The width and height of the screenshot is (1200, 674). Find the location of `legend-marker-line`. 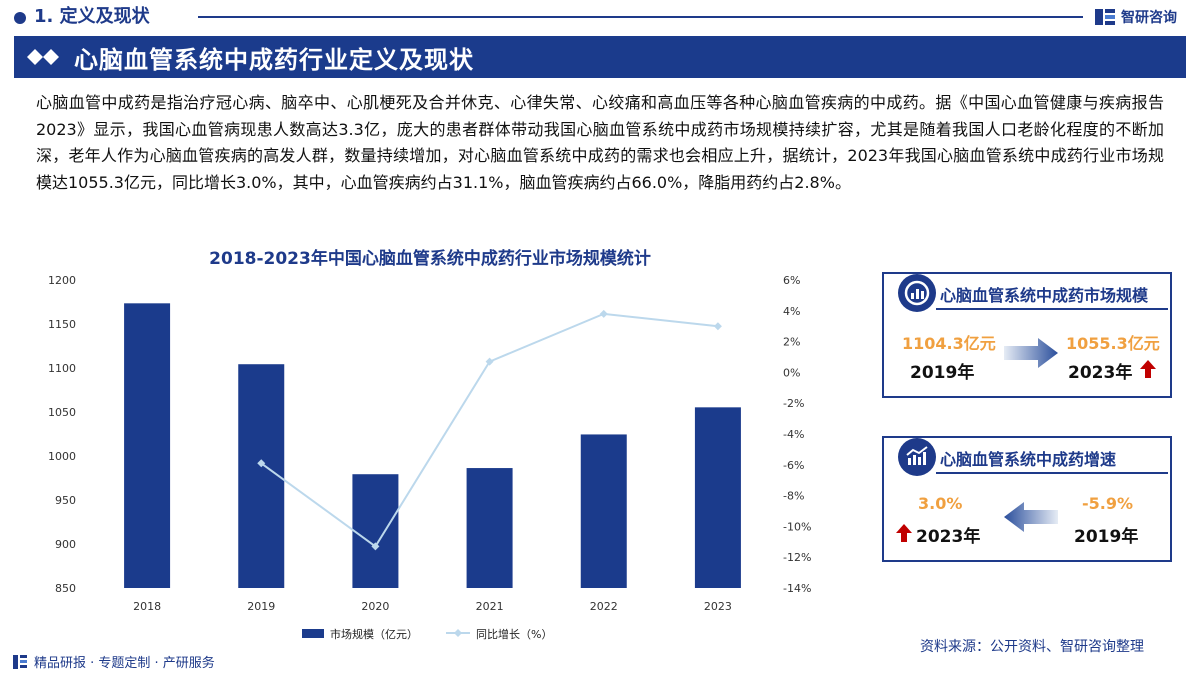

legend-marker-line is located at coordinates (458, 633).